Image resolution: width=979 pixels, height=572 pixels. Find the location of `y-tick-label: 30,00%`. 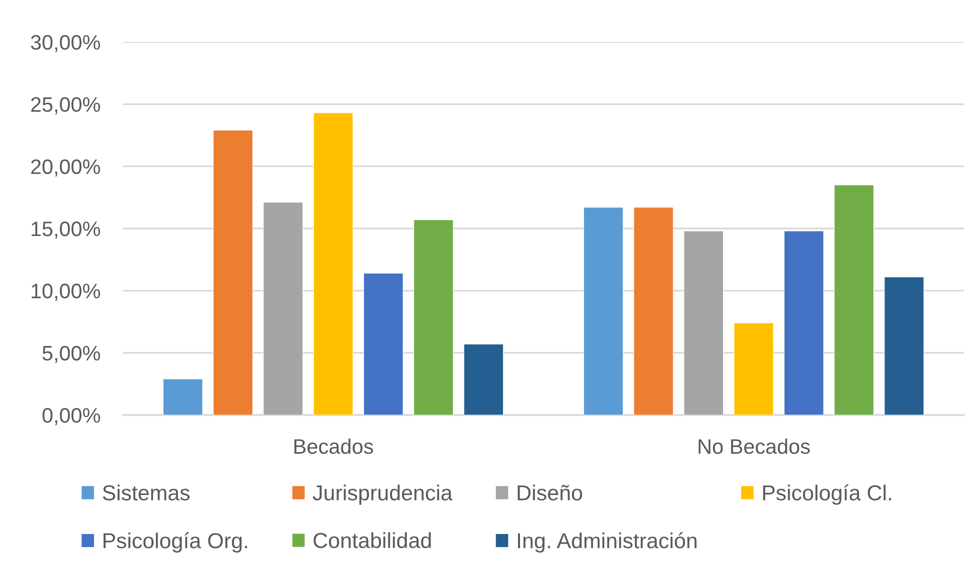

y-tick-label: 30,00% is located at coordinates (65, 43).